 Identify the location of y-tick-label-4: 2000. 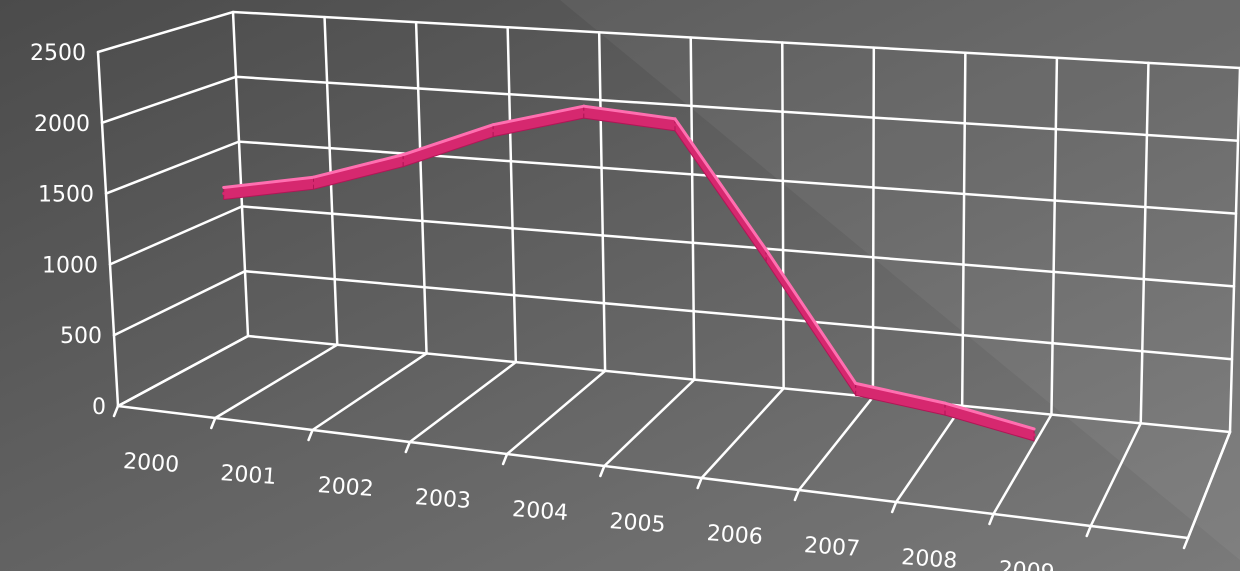
(62, 124).